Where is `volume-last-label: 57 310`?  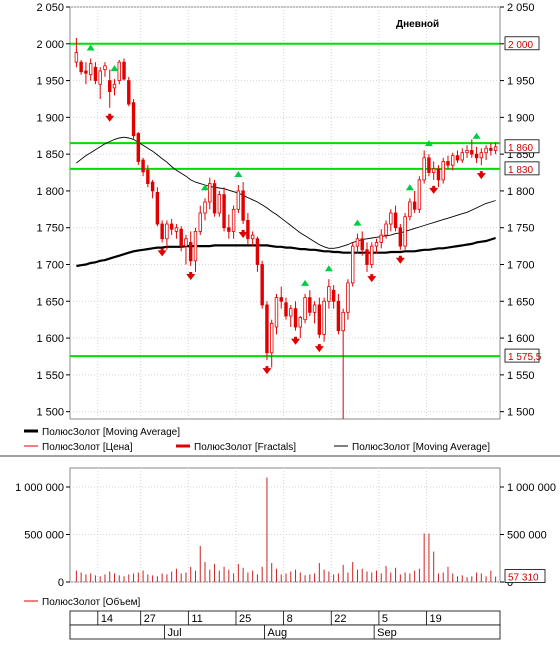 volume-last-label: 57 310 is located at coordinates (523, 578).